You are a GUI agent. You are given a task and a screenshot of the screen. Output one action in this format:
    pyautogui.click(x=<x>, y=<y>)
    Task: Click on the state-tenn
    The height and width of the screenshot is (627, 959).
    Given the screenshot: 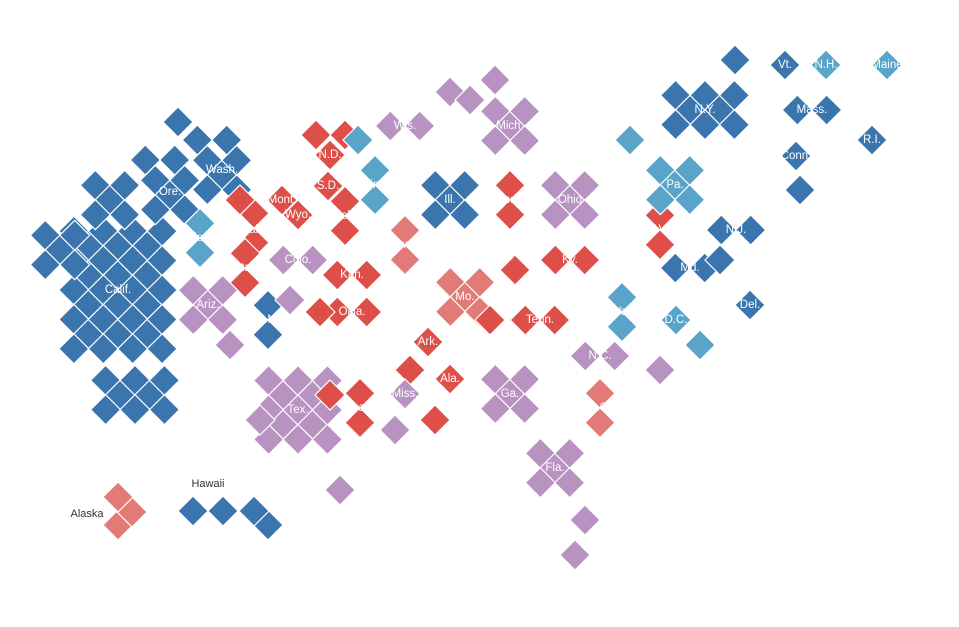 What is the action you would take?
    pyautogui.click(x=522, y=320)
    